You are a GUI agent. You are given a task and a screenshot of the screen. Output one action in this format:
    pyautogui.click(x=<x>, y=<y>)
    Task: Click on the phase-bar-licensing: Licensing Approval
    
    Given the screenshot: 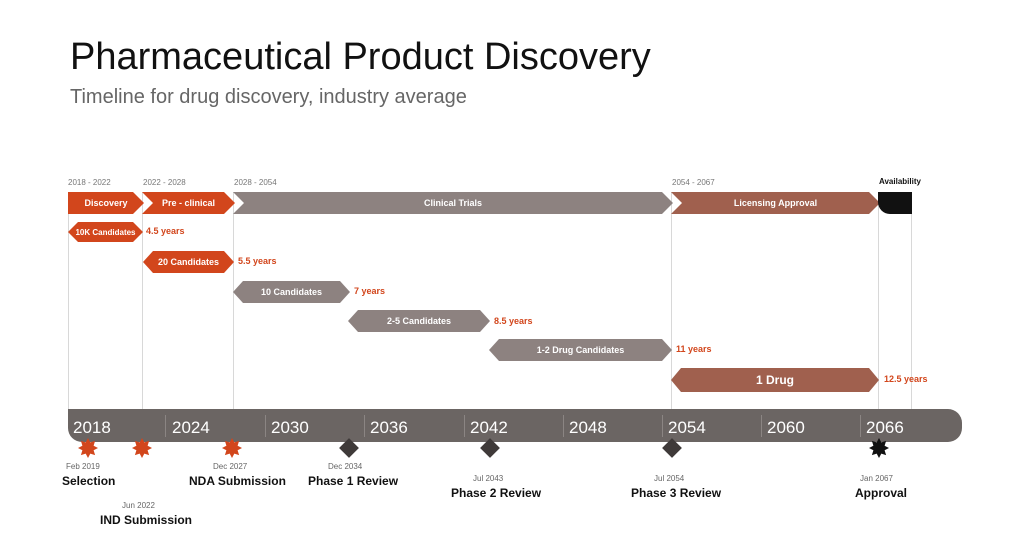 What is the action you would take?
    pyautogui.click(x=775, y=203)
    